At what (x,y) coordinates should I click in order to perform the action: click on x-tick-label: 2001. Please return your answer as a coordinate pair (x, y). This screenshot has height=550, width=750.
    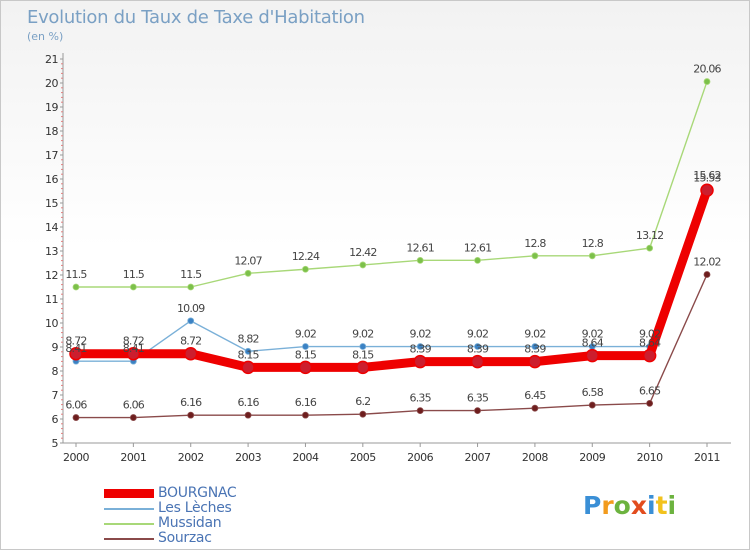
    Looking at the image, I should click on (133, 457).